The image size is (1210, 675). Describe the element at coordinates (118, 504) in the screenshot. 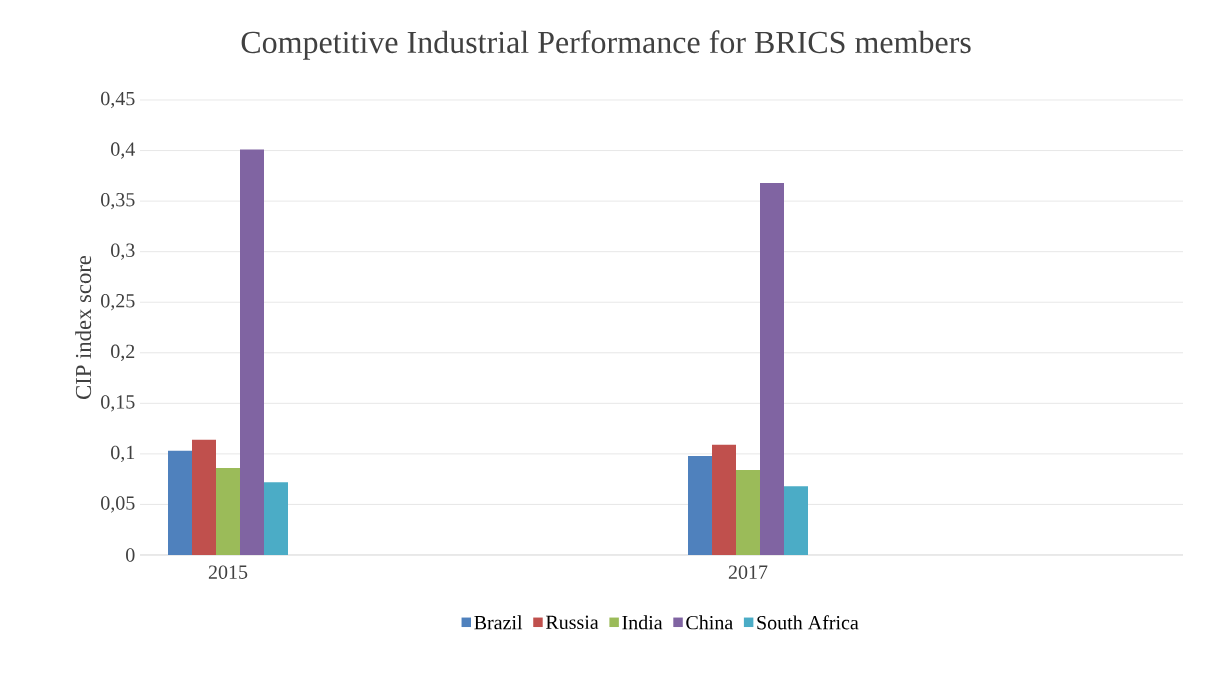

I see `y-tick-label: 0,05` at that location.